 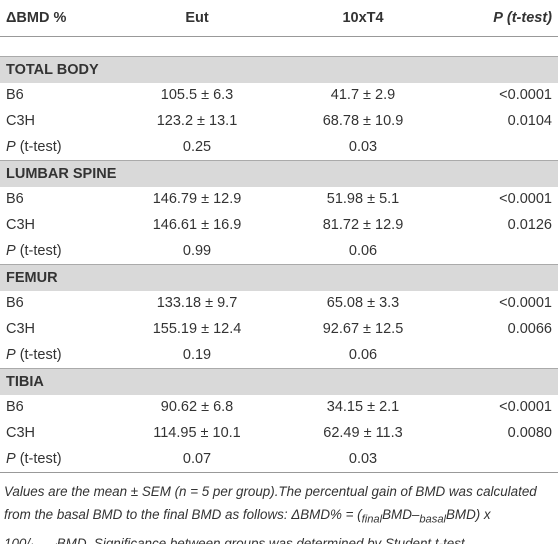 What do you see at coordinates (492, 18) in the screenshot?
I see `header-p: P (t-test)` at bounding box center [492, 18].